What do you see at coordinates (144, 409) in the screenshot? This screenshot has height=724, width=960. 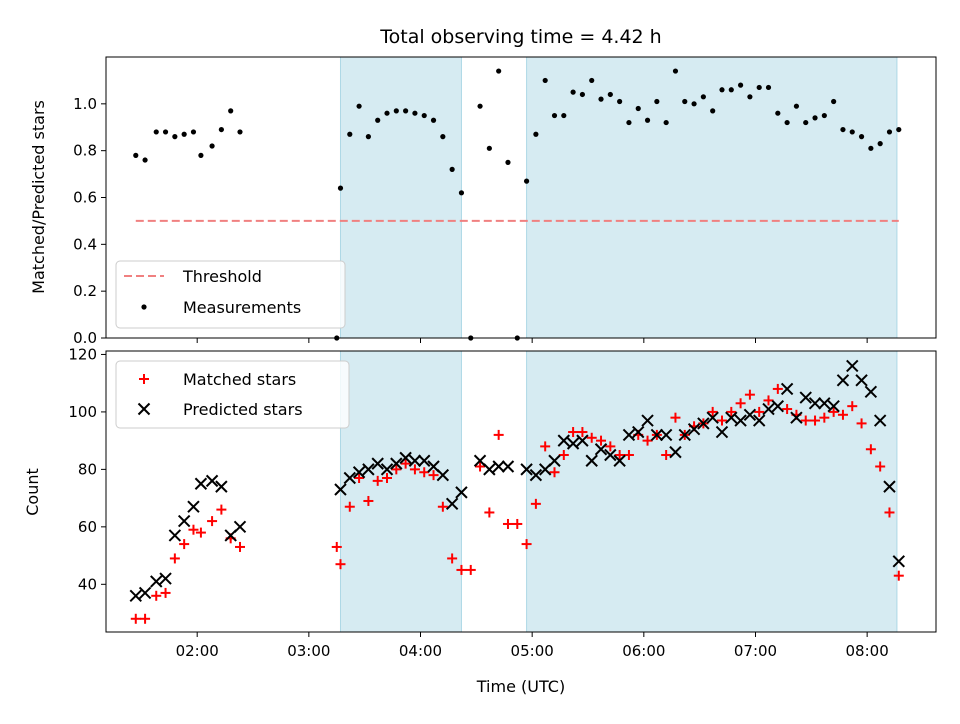 I see `legend-predicted-marker` at bounding box center [144, 409].